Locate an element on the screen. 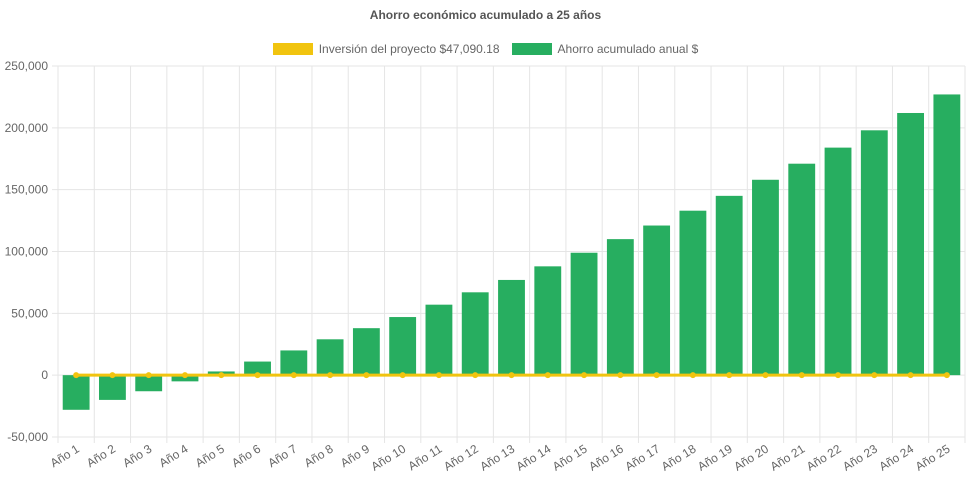 The width and height of the screenshot is (971, 485). legend-item-inversion: Inversión del proyecto $47,090.18 is located at coordinates (386, 49).